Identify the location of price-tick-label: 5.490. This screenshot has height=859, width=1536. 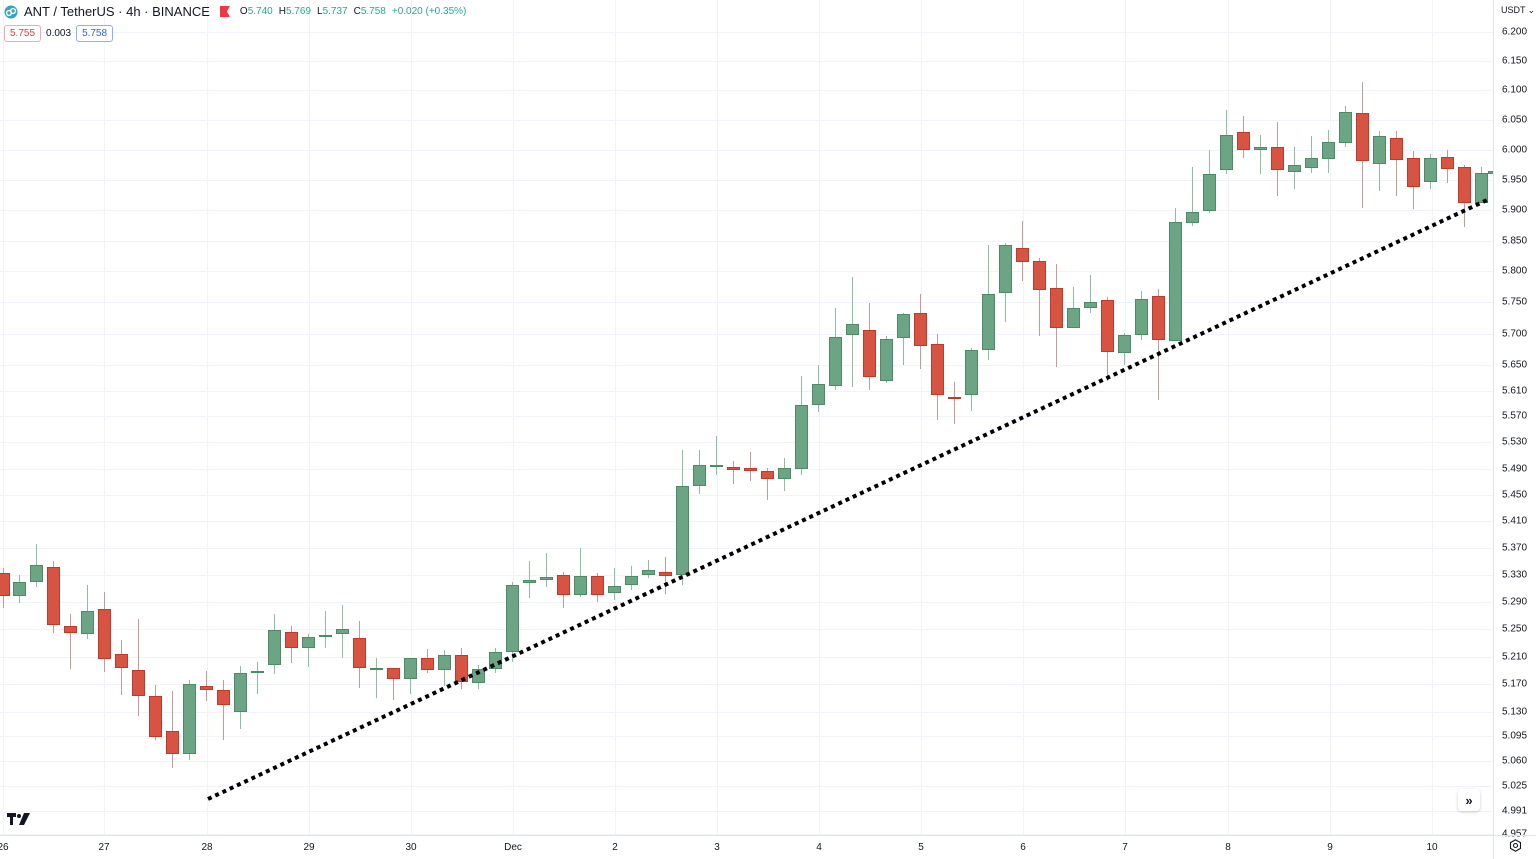
(1515, 469).